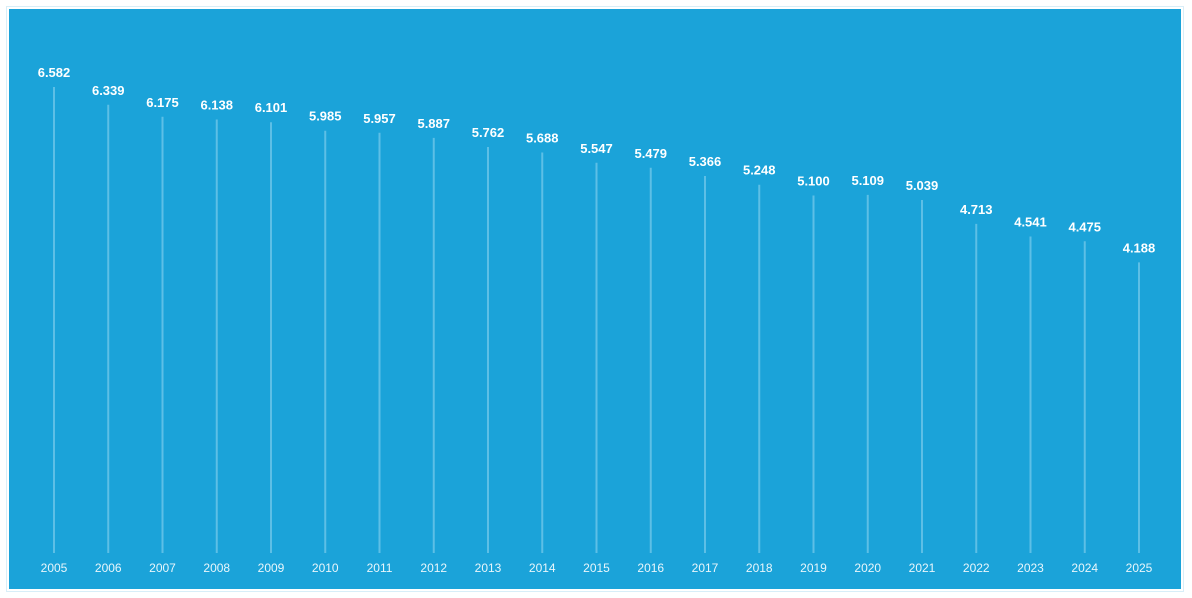 This screenshot has height=598, width=1192. I want to click on value-label-2009: 6.101, so click(271, 107).